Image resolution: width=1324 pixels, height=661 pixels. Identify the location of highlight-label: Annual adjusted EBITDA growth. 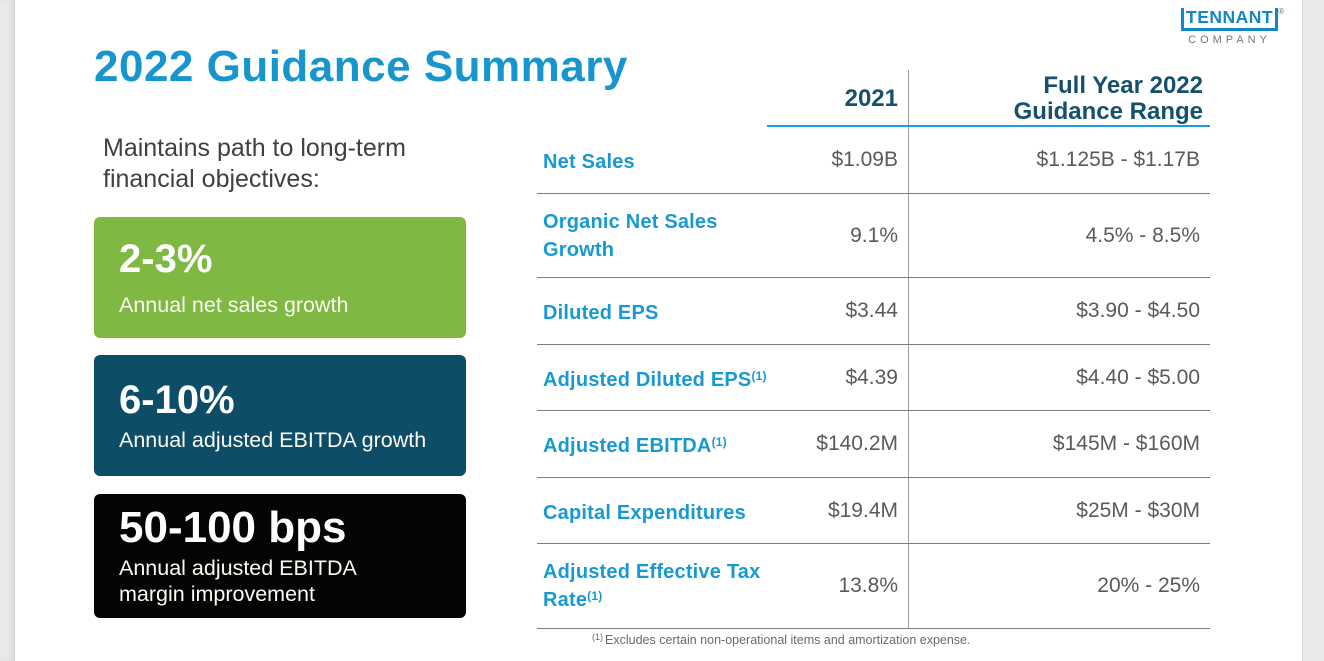
(273, 439).